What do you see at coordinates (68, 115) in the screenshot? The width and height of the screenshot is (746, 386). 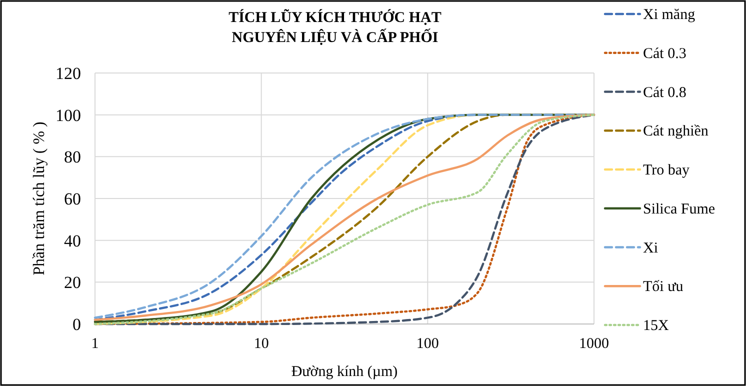 I see `y-tick-label: 100` at bounding box center [68, 115].